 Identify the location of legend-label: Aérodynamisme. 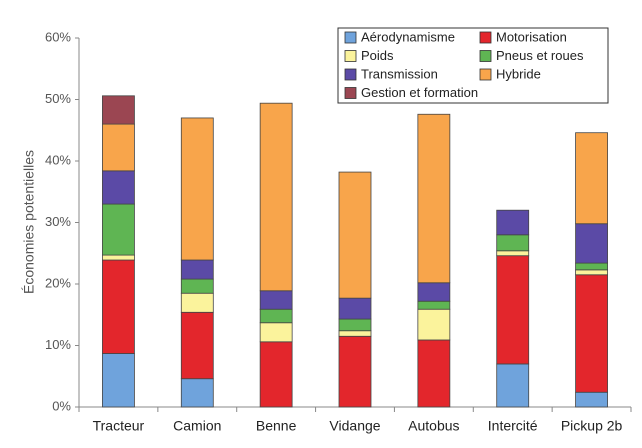
(408, 36).